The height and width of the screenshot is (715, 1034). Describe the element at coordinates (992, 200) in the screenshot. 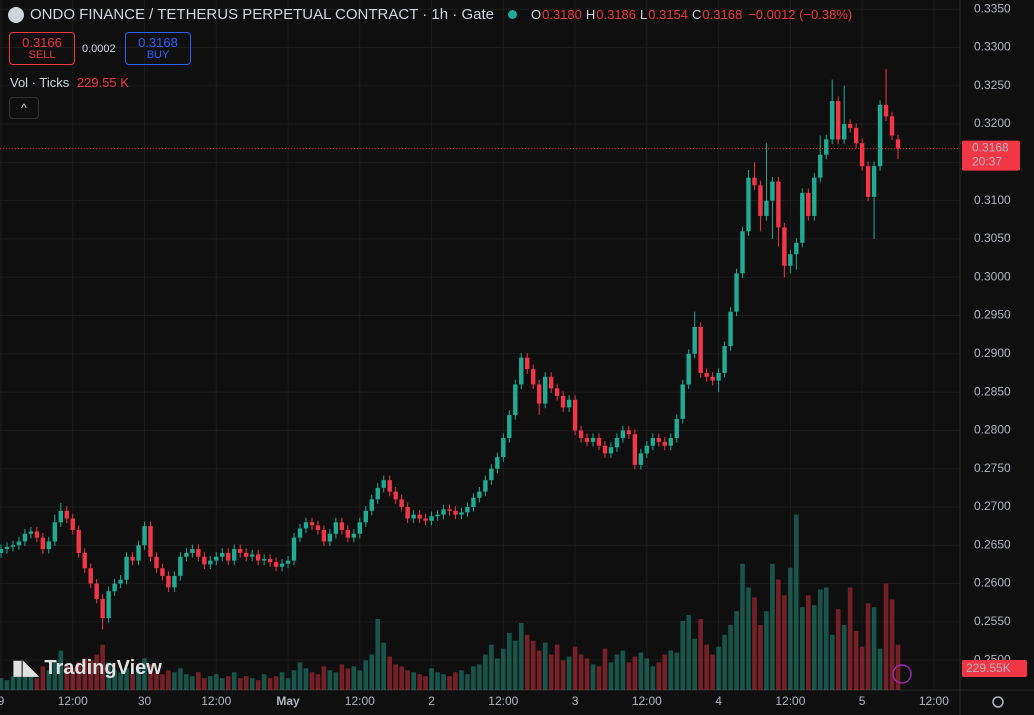

I see `y-tick-label: 0.3100` at that location.